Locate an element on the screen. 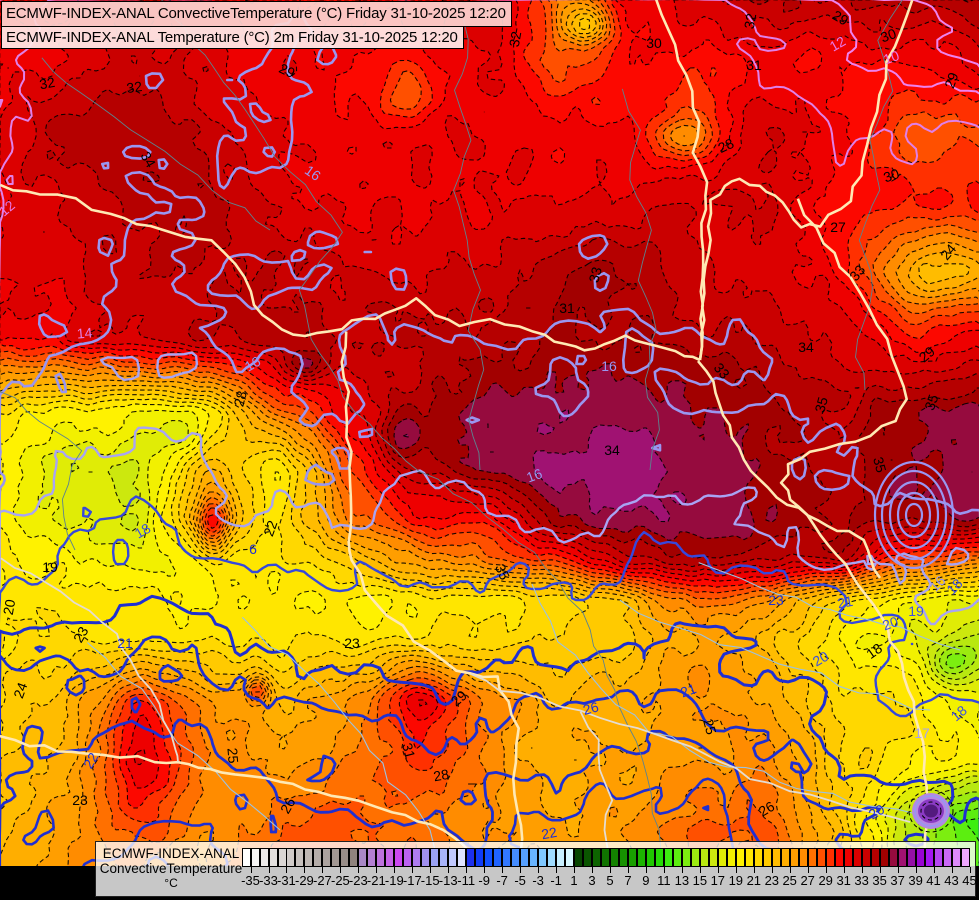 The height and width of the screenshot is (900, 979). svg-text: 6 is located at coordinates (253, 549).